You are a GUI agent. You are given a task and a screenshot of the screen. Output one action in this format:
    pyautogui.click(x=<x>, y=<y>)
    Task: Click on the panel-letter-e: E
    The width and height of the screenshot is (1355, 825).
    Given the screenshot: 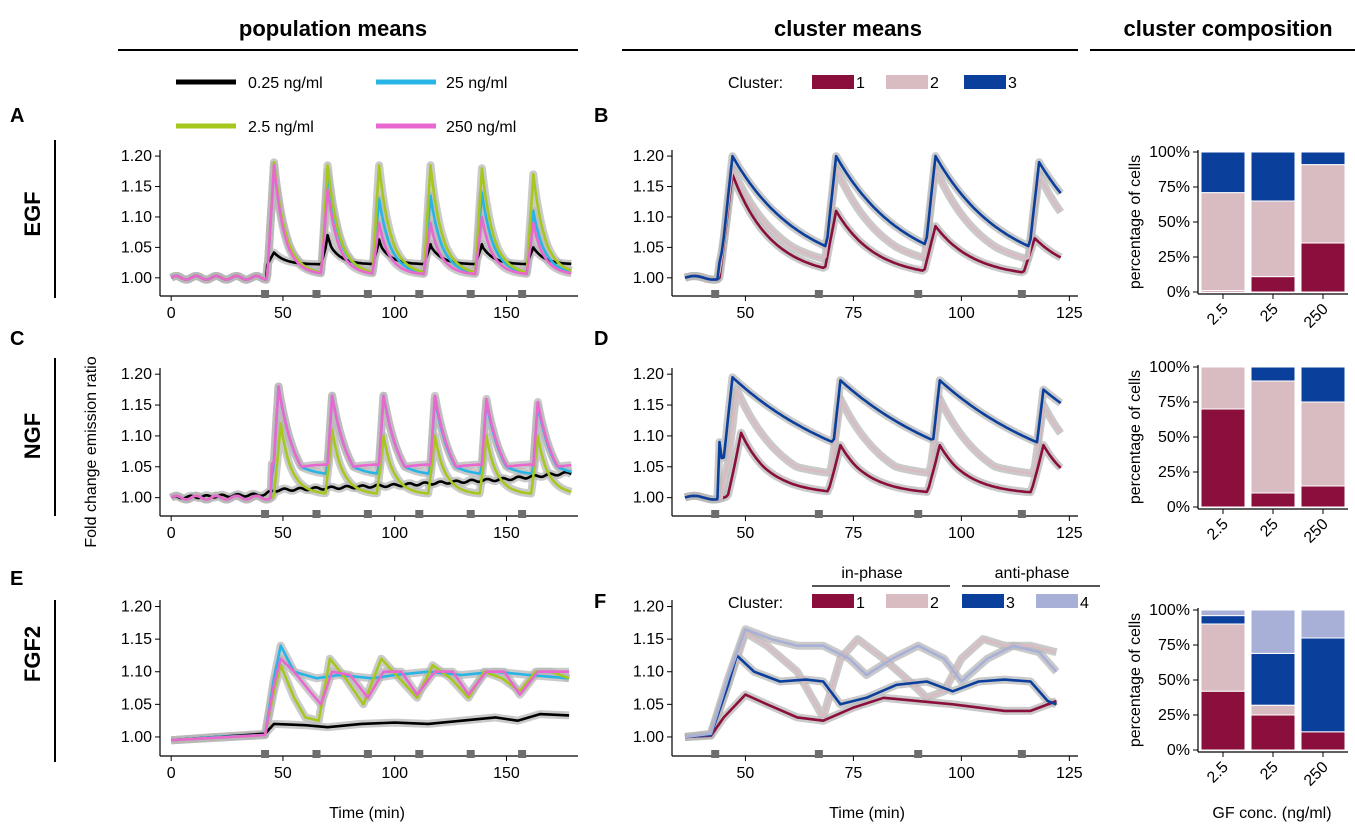 What is the action you would take?
    pyautogui.click(x=16, y=579)
    